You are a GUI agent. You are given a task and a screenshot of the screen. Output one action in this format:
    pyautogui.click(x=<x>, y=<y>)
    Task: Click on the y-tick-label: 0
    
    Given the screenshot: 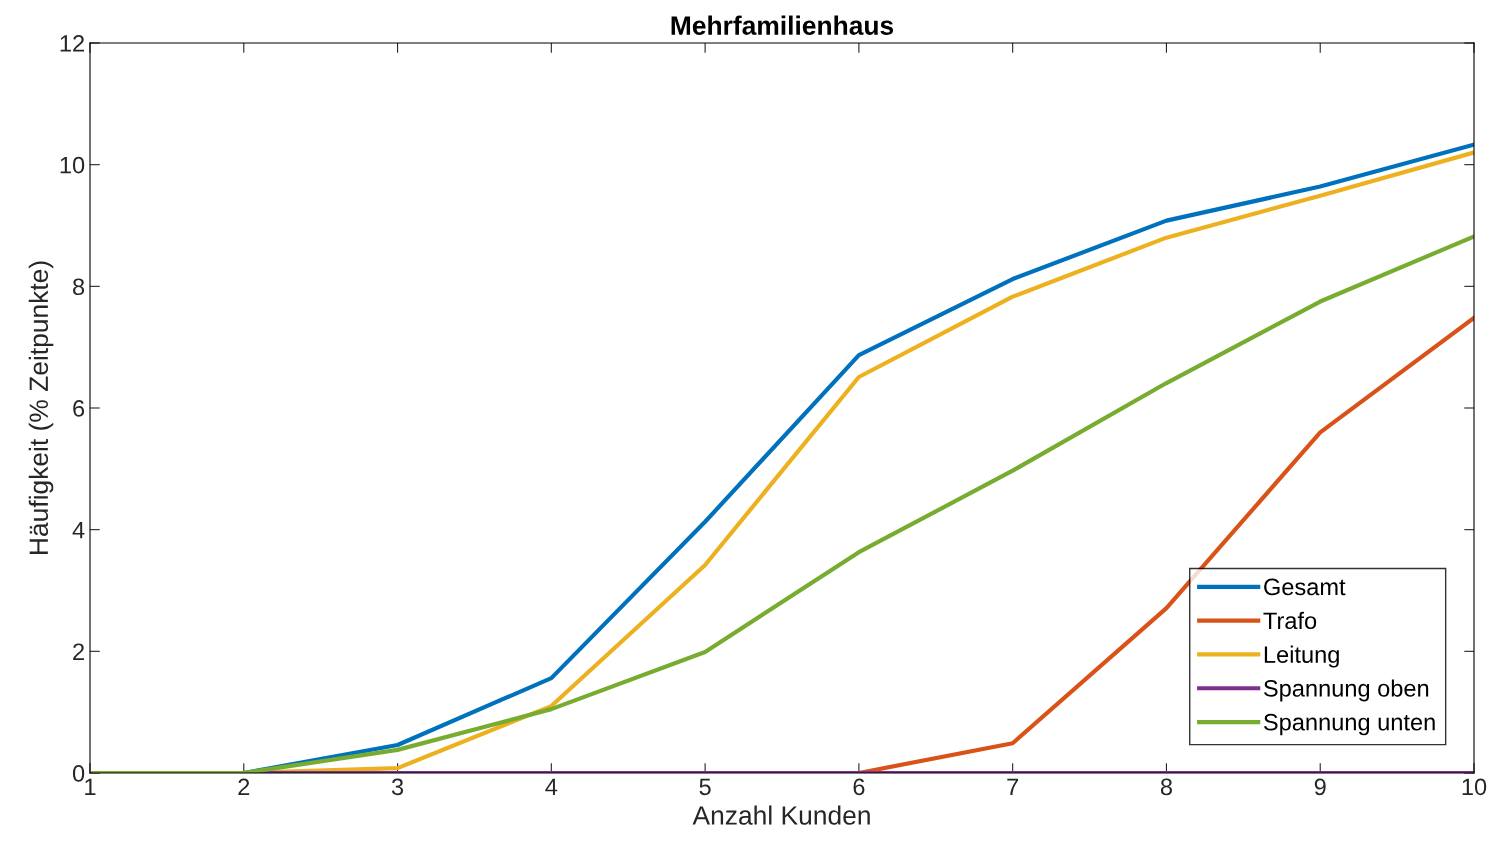 What is the action you would take?
    pyautogui.click(x=78, y=773)
    